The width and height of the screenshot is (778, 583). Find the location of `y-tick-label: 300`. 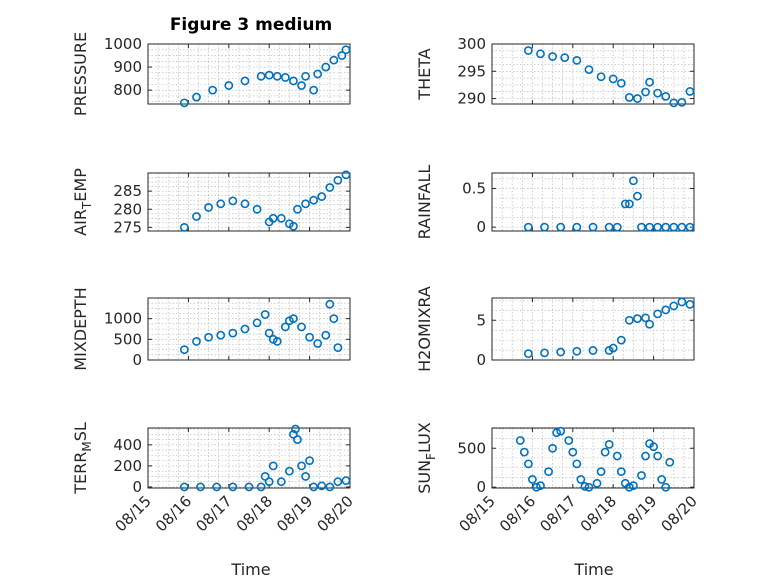

y-tick-label: 300 is located at coordinates (471, 44).